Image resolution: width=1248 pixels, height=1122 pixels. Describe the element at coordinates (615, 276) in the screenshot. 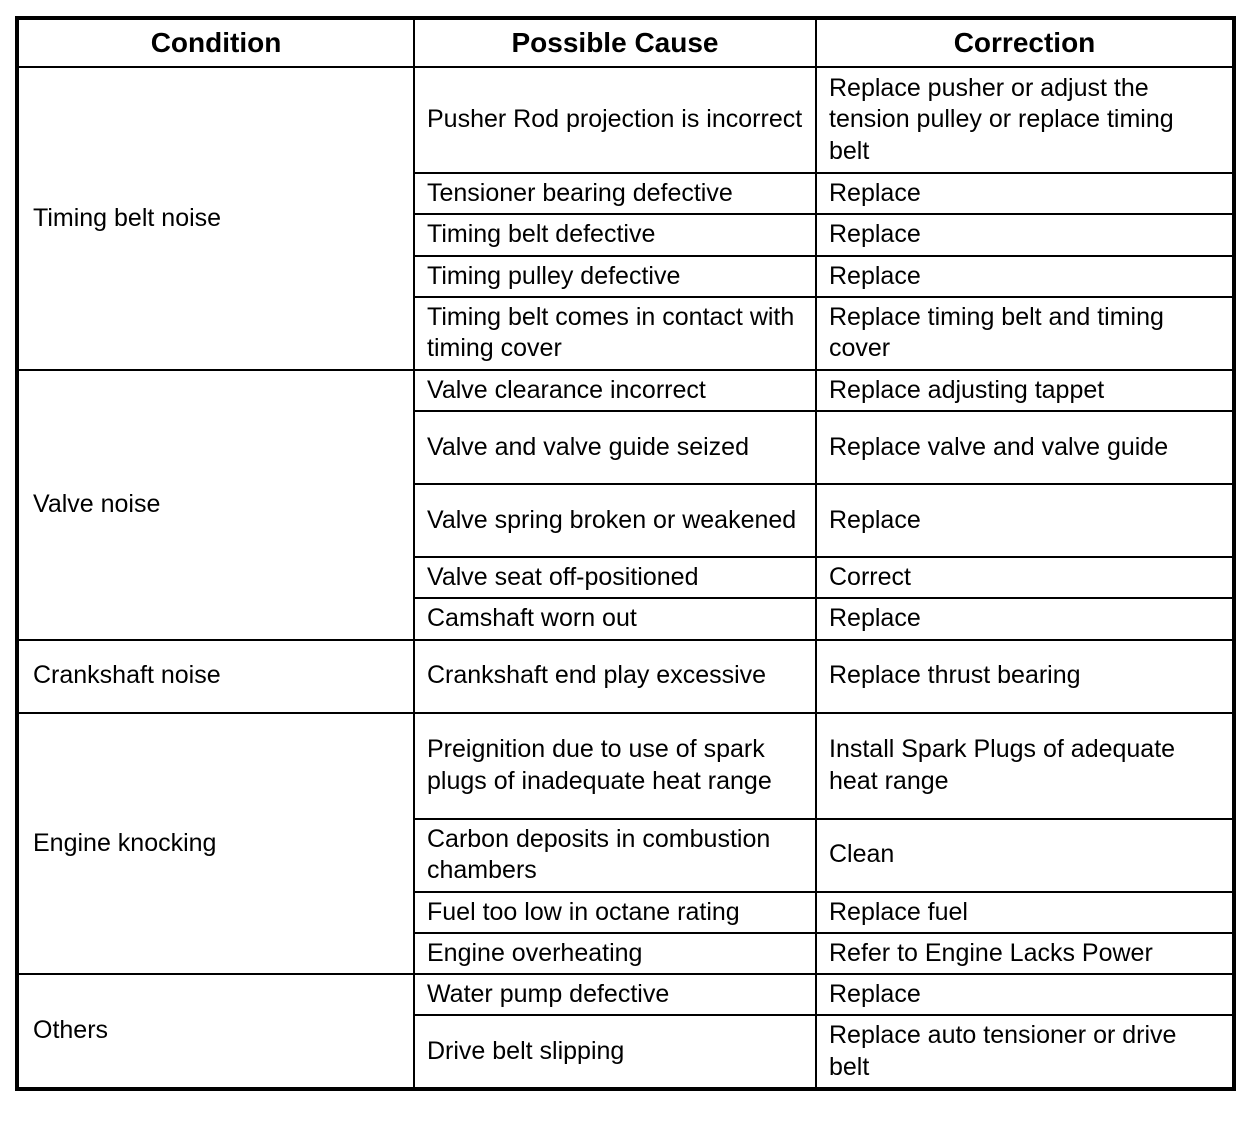

I see `cause-cell: Timing pulley defective` at that location.